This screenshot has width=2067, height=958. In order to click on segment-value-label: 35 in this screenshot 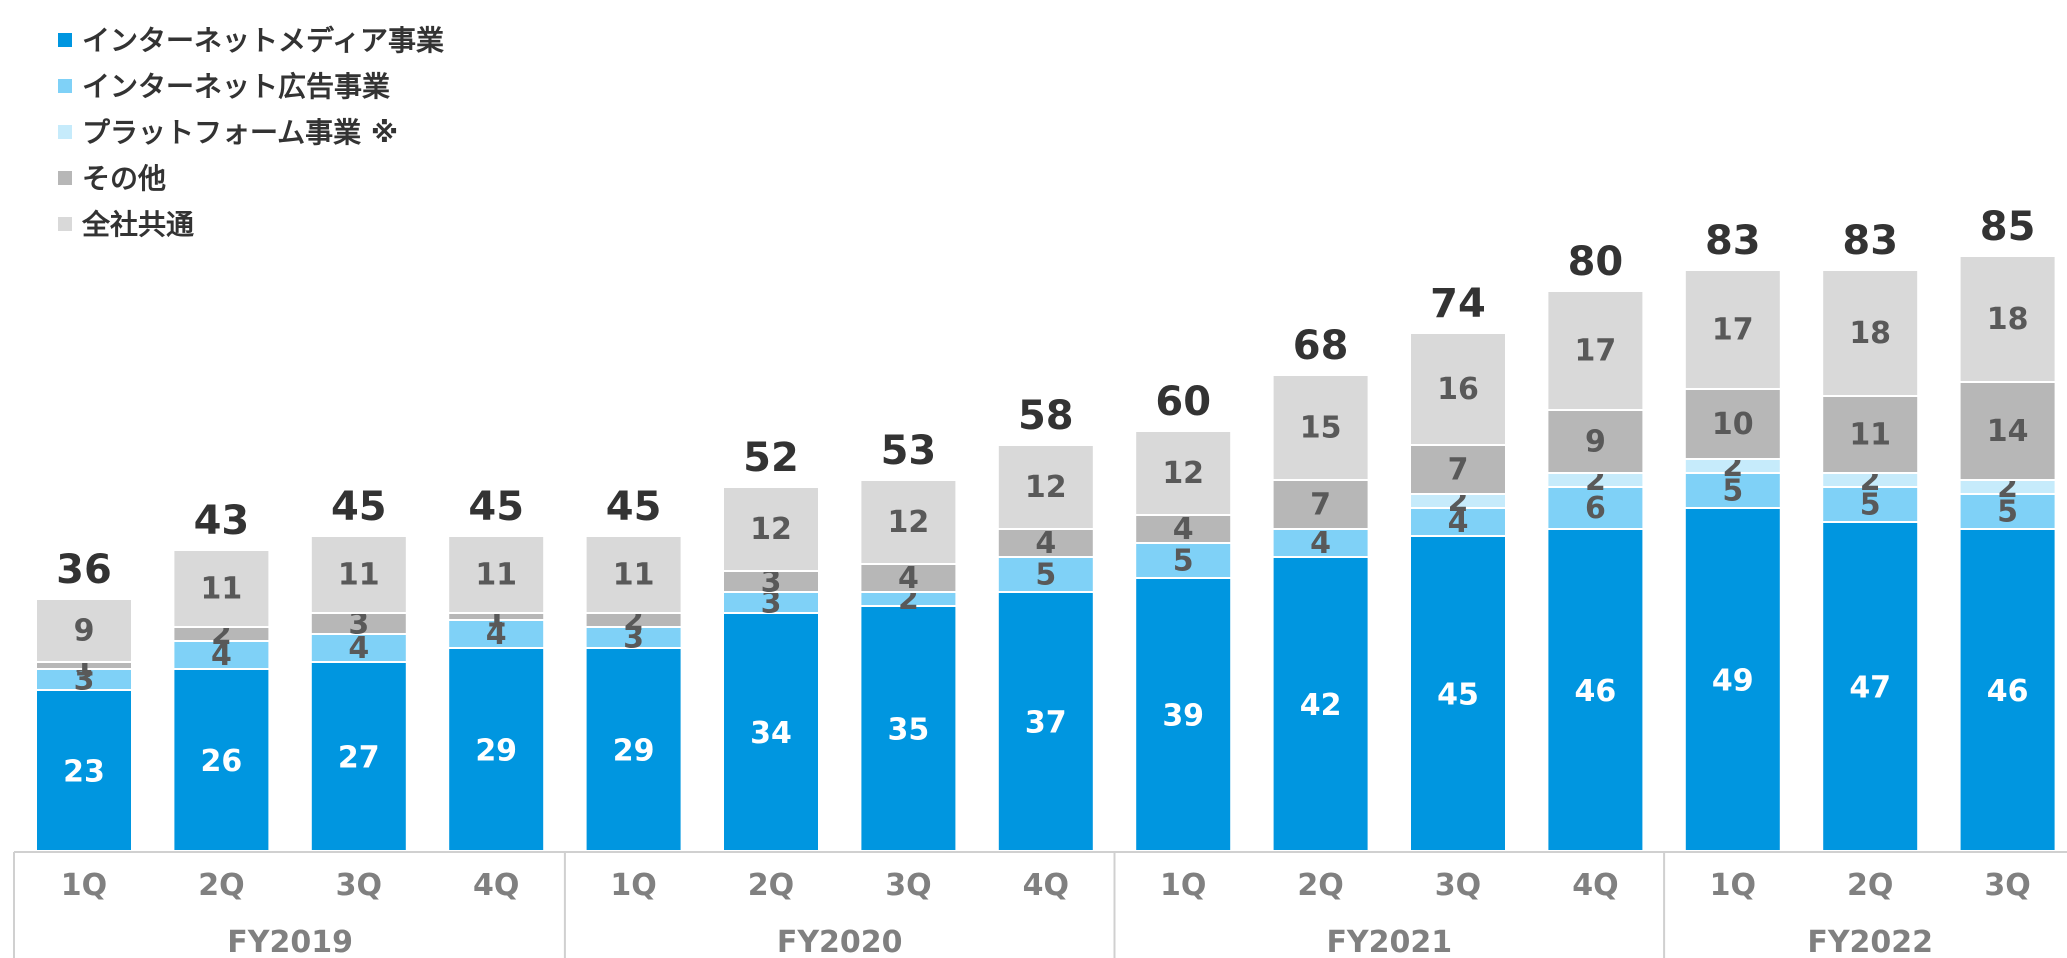, I will do `click(909, 730)`.